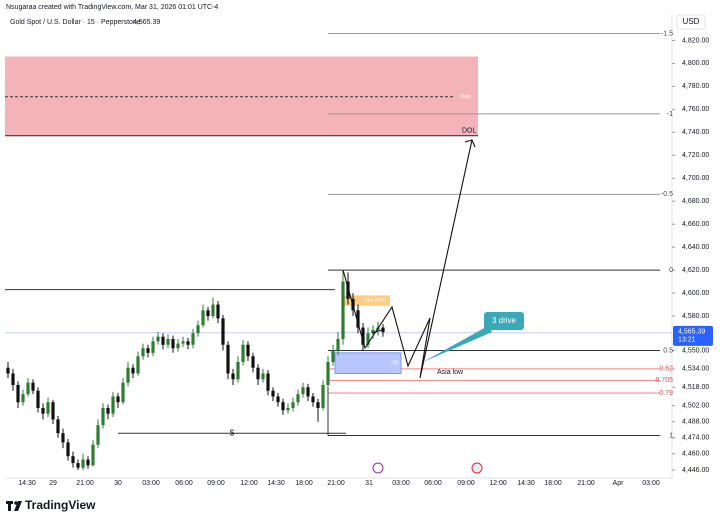 This screenshot has width=720, height=521. What do you see at coordinates (695, 293) in the screenshot?
I see `y-tick-label: 4,600.00` at bounding box center [695, 293].